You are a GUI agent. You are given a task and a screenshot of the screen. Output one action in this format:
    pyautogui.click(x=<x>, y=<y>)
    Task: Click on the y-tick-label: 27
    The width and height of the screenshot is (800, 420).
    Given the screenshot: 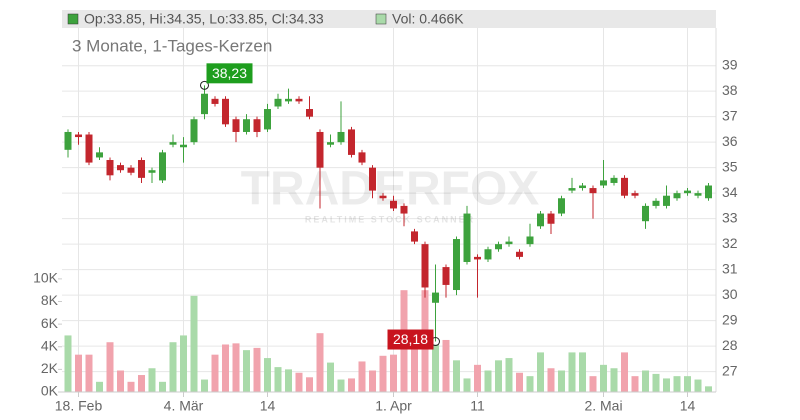 What is the action you would take?
    pyautogui.click(x=730, y=370)
    